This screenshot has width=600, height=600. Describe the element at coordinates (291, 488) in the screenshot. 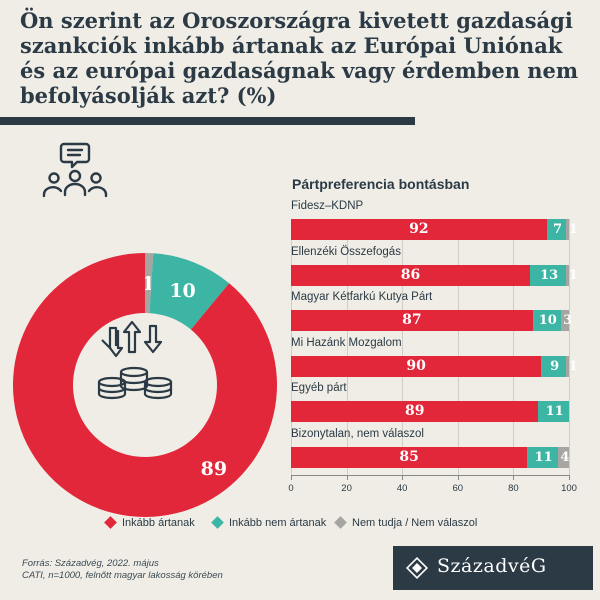

I see `x-tick-label: 0` at that location.